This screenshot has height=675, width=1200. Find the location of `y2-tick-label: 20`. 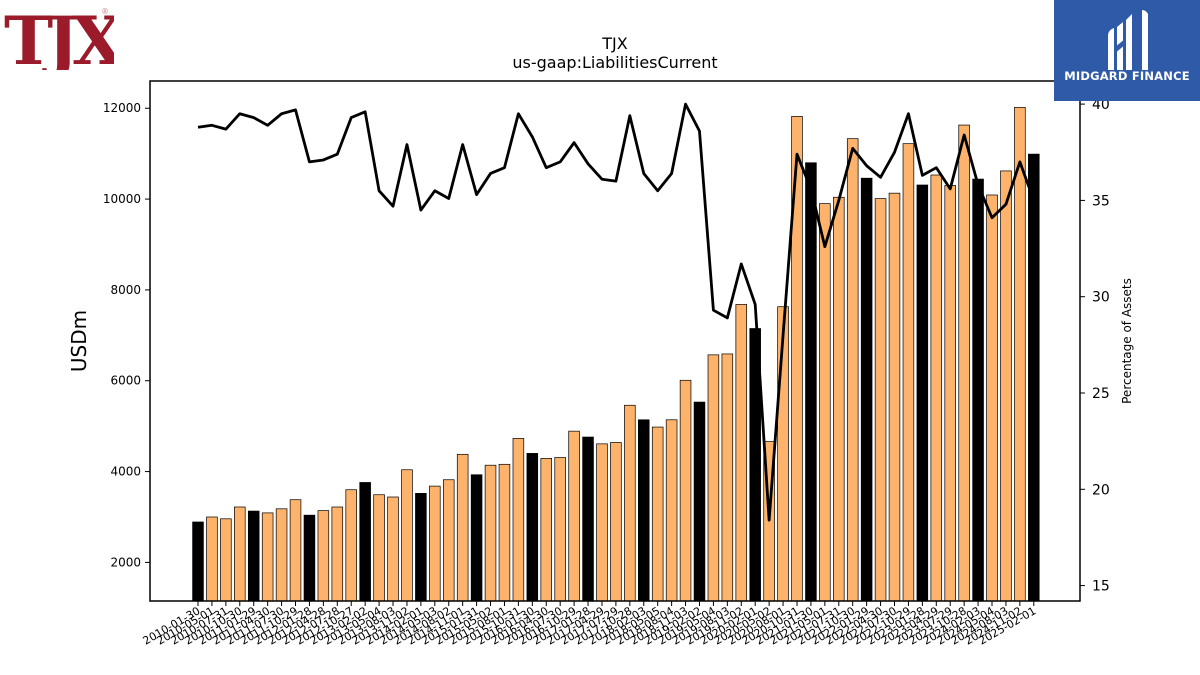

y2-tick-label: 20 is located at coordinates (1101, 490).